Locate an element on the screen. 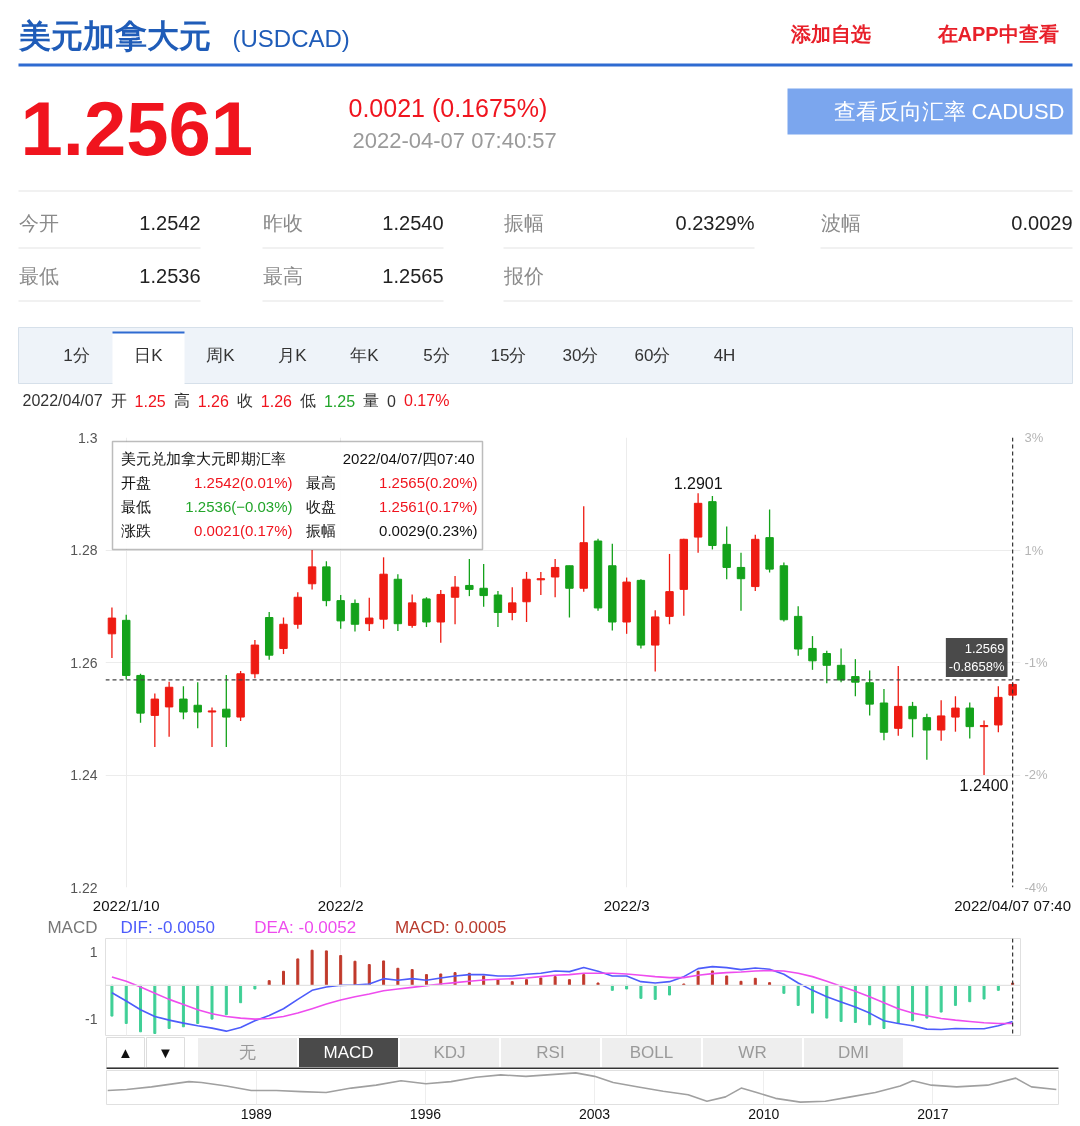 The image size is (1080, 1126). x-tick-label: 2010 is located at coordinates (764, 1113).